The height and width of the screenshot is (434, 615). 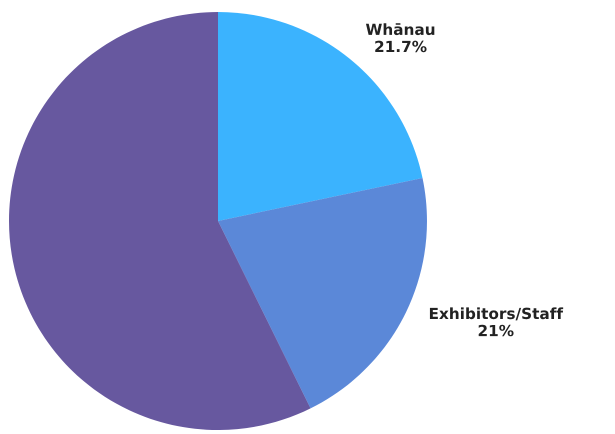 What do you see at coordinates (401, 46) in the screenshot?
I see `data-label: 21.7%` at bounding box center [401, 46].